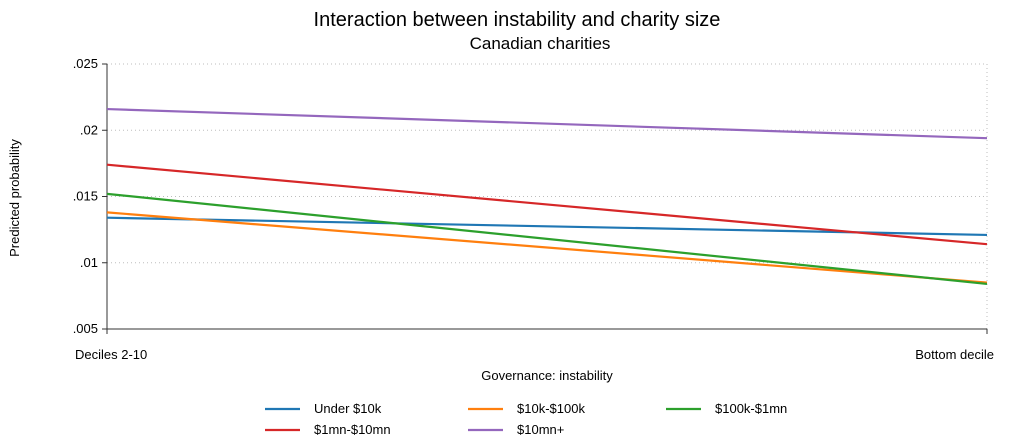 This screenshot has height=446, width=1035. Describe the element at coordinates (111, 354) in the screenshot. I see `x-tick-label: Deciles 2-10` at that location.